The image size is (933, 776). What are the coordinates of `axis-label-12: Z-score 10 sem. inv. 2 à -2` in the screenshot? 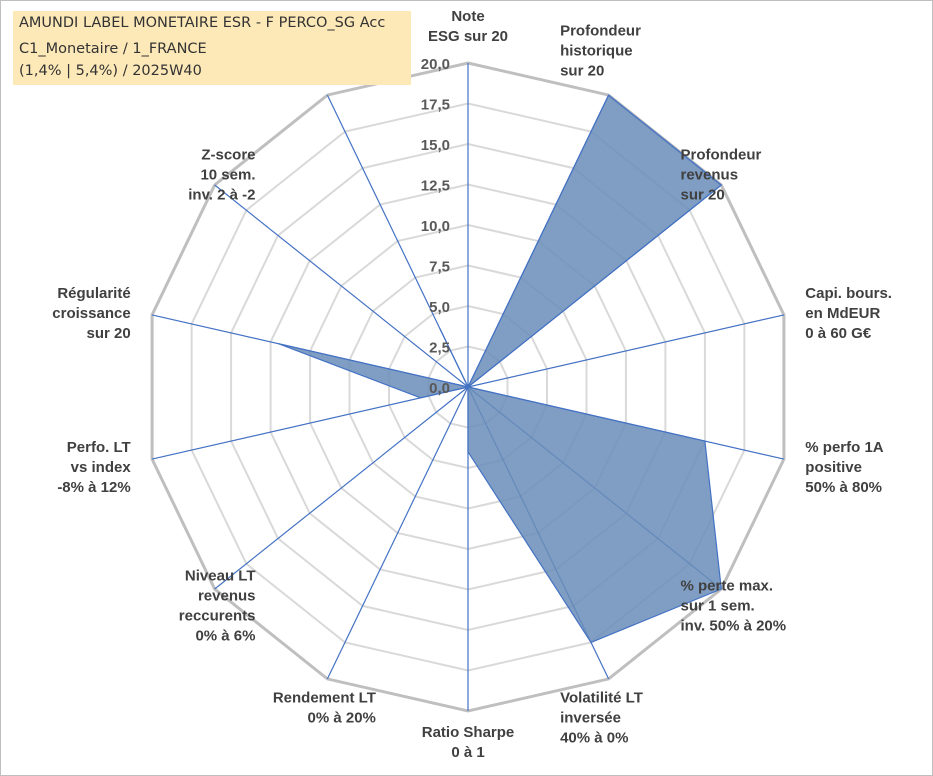 It's located at (221, 174).